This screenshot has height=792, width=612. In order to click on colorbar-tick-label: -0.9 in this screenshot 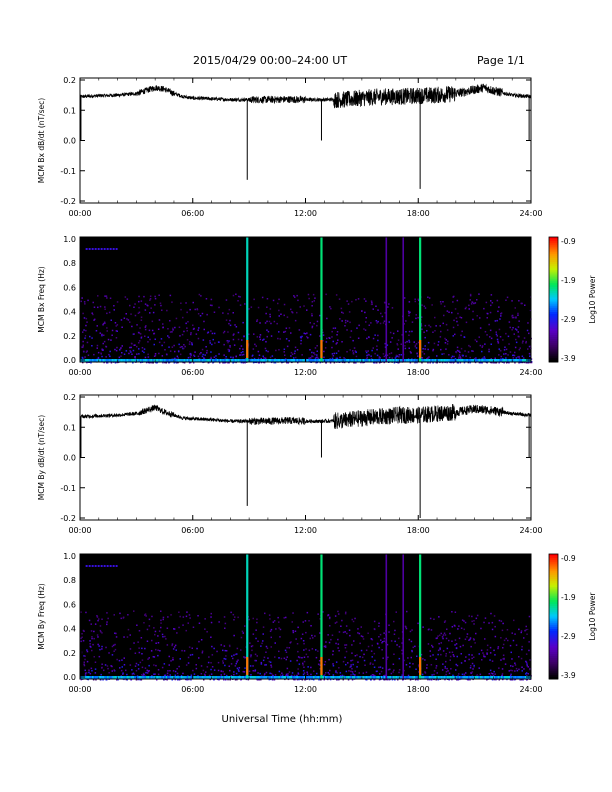, I will do `click(568, 241)`.